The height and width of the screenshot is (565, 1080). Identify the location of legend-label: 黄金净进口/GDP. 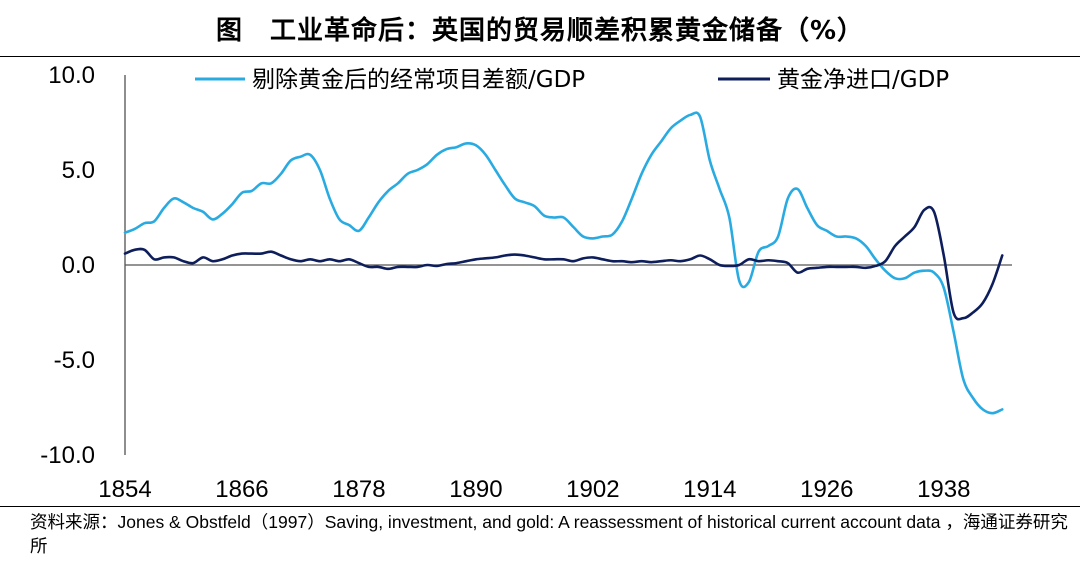
(863, 80).